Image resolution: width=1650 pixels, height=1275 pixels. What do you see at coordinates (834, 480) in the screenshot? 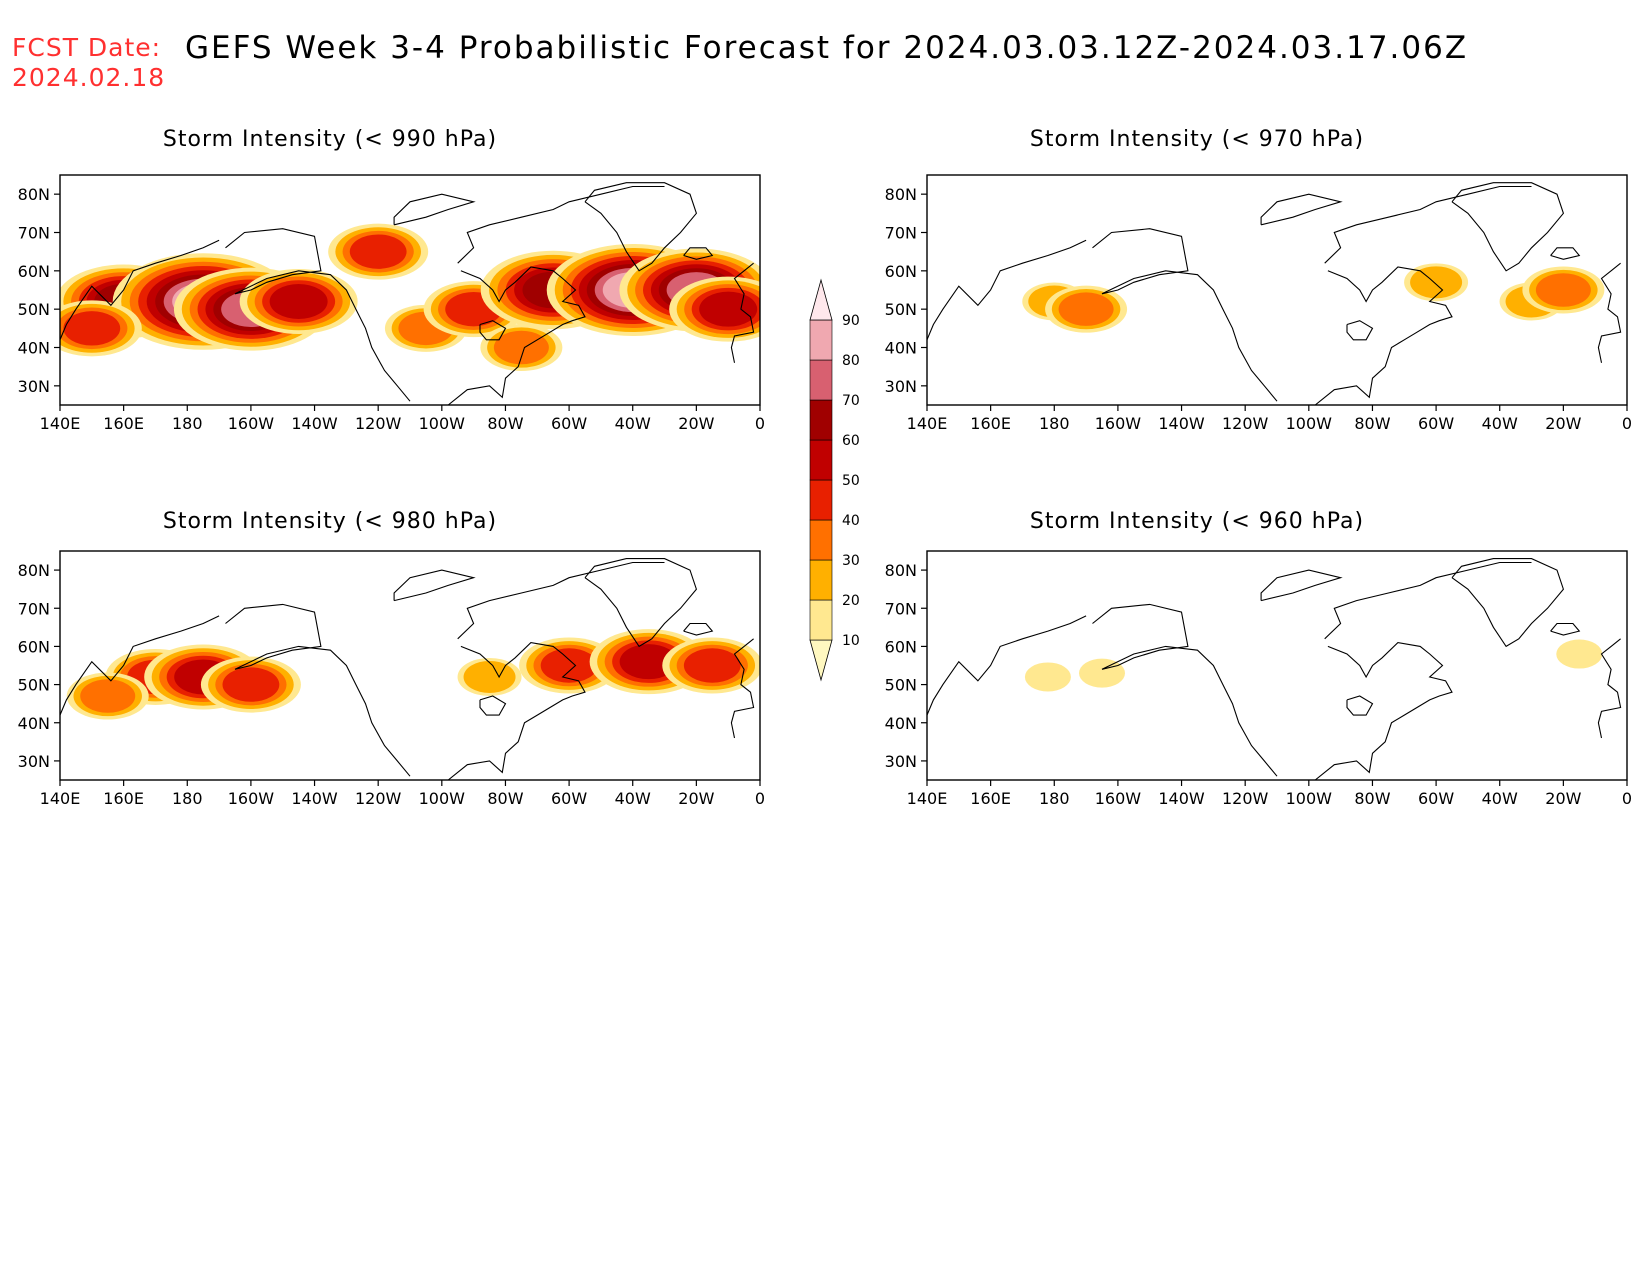
I see `colorbar-legend: 10 20 30 40 50 60 70 80 90` at bounding box center [834, 480].